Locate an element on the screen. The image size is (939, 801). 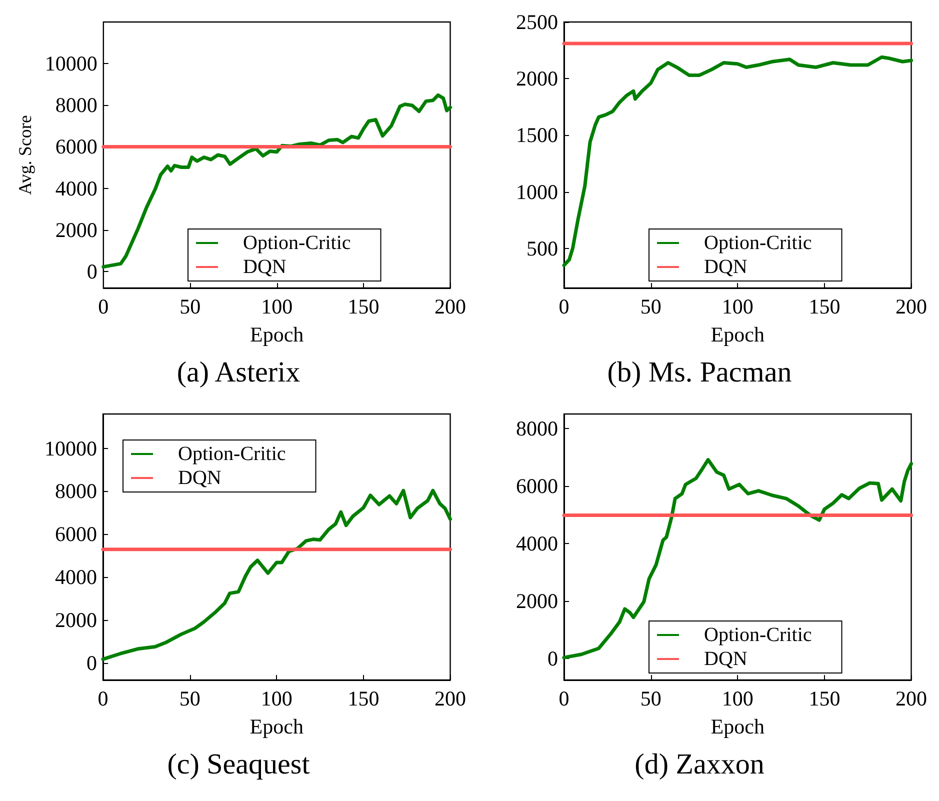
line-series is located at coordinates (276, 574).